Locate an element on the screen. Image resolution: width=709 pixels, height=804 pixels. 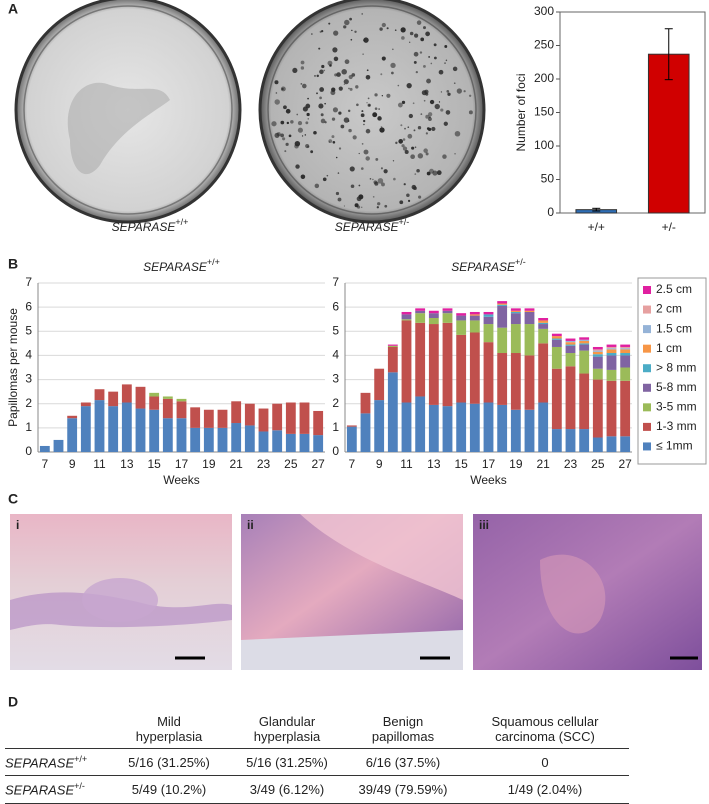
plate is located at coordinates (372, 112).